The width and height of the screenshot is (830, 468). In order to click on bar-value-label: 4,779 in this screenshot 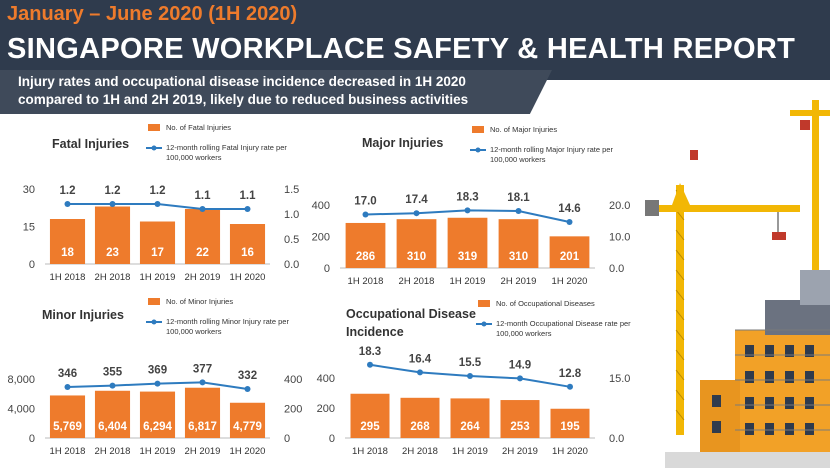, I will do `click(247, 427)`.